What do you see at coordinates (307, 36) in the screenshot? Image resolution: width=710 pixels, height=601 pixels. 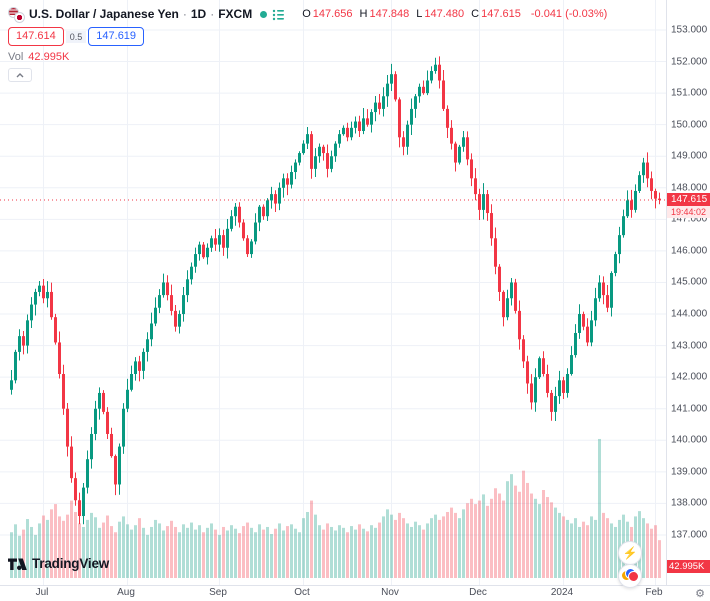 I see `trade-buttons-row: 147.614 0.5 147.619` at bounding box center [307, 36].